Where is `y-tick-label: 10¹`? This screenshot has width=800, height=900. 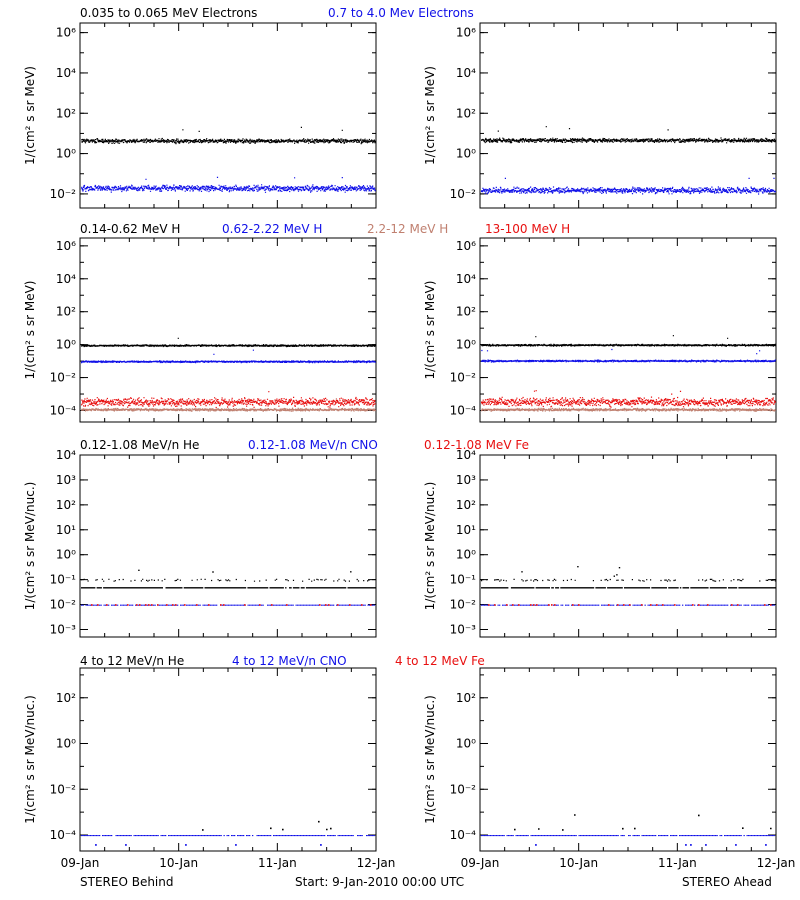 y-tick-label: 10¹ is located at coordinates (466, 530).